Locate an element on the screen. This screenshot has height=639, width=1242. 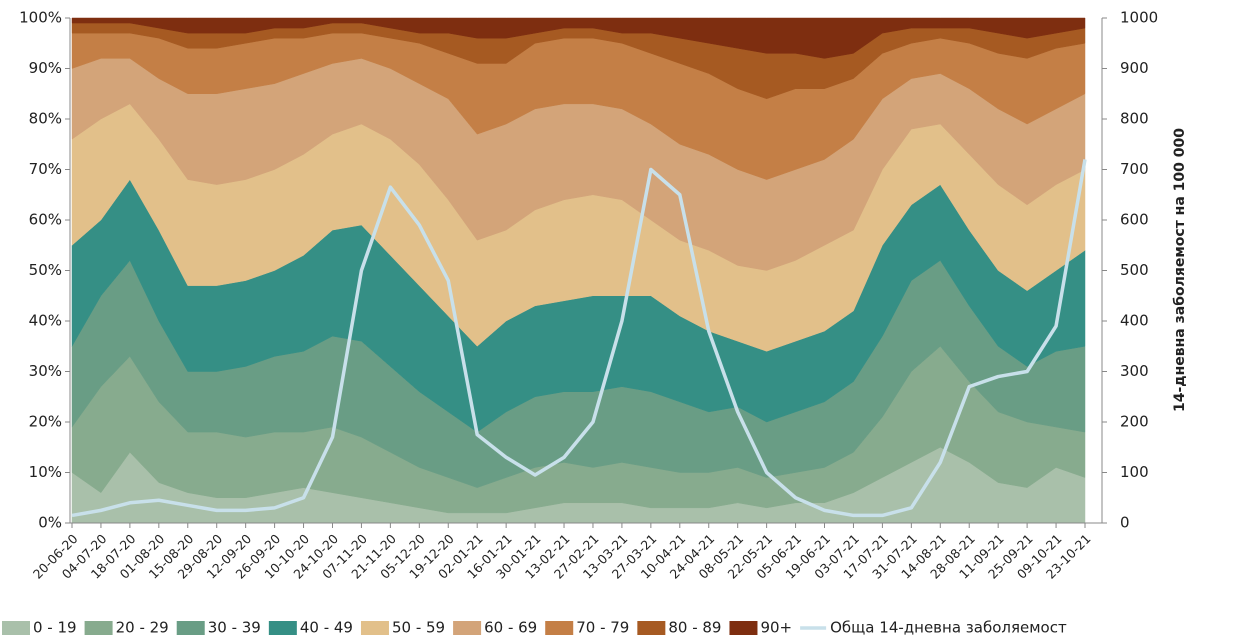
legend-label: 50 - 59 is located at coordinates (418, 628).